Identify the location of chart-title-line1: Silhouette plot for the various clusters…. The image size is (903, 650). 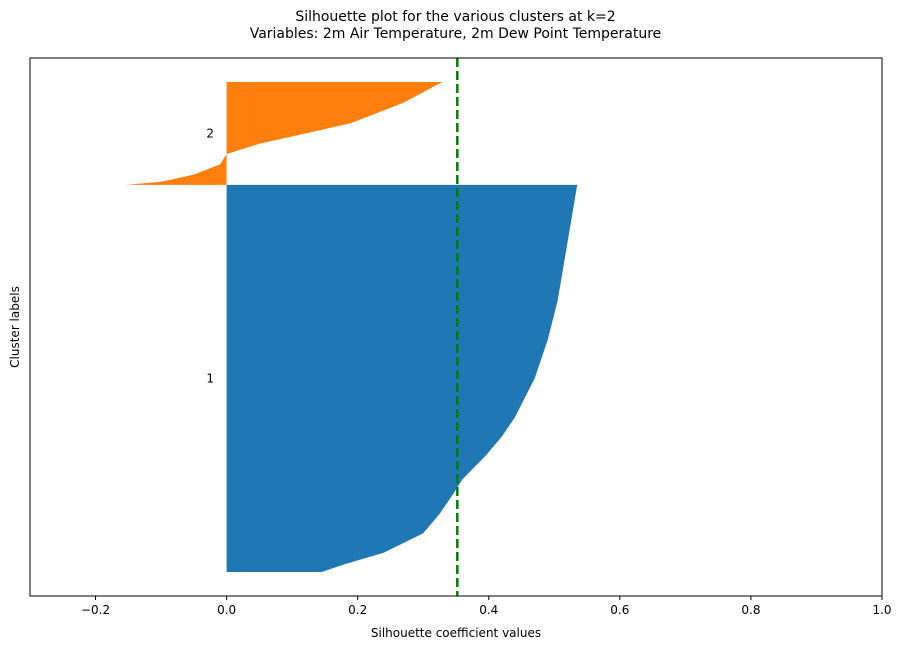
(455, 17).